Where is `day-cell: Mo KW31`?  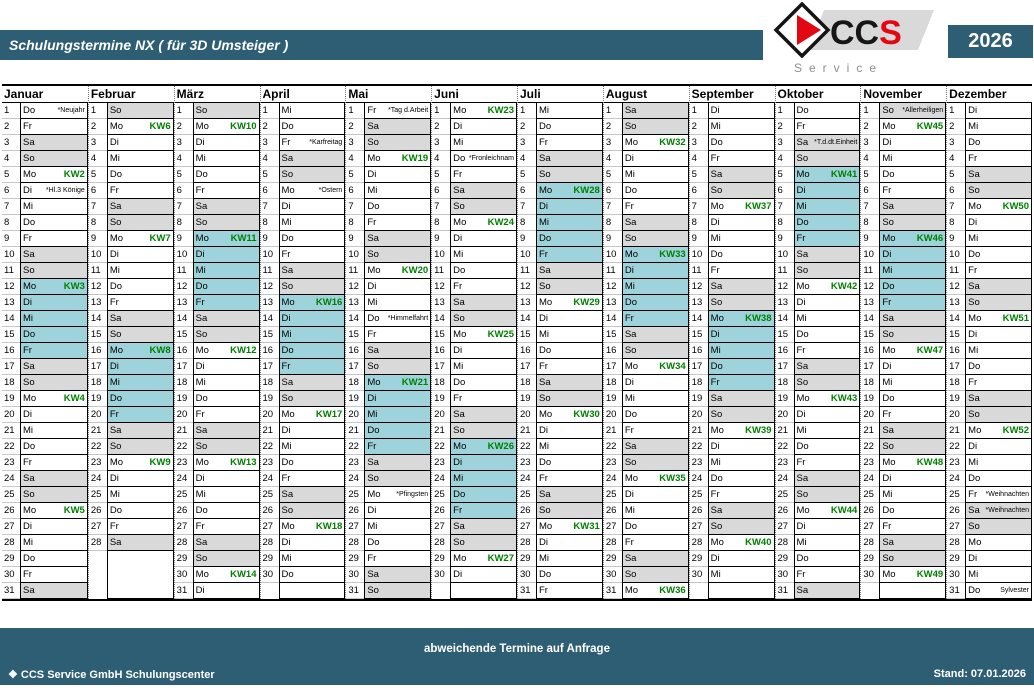
day-cell: Mo KW31 is located at coordinates (569, 527).